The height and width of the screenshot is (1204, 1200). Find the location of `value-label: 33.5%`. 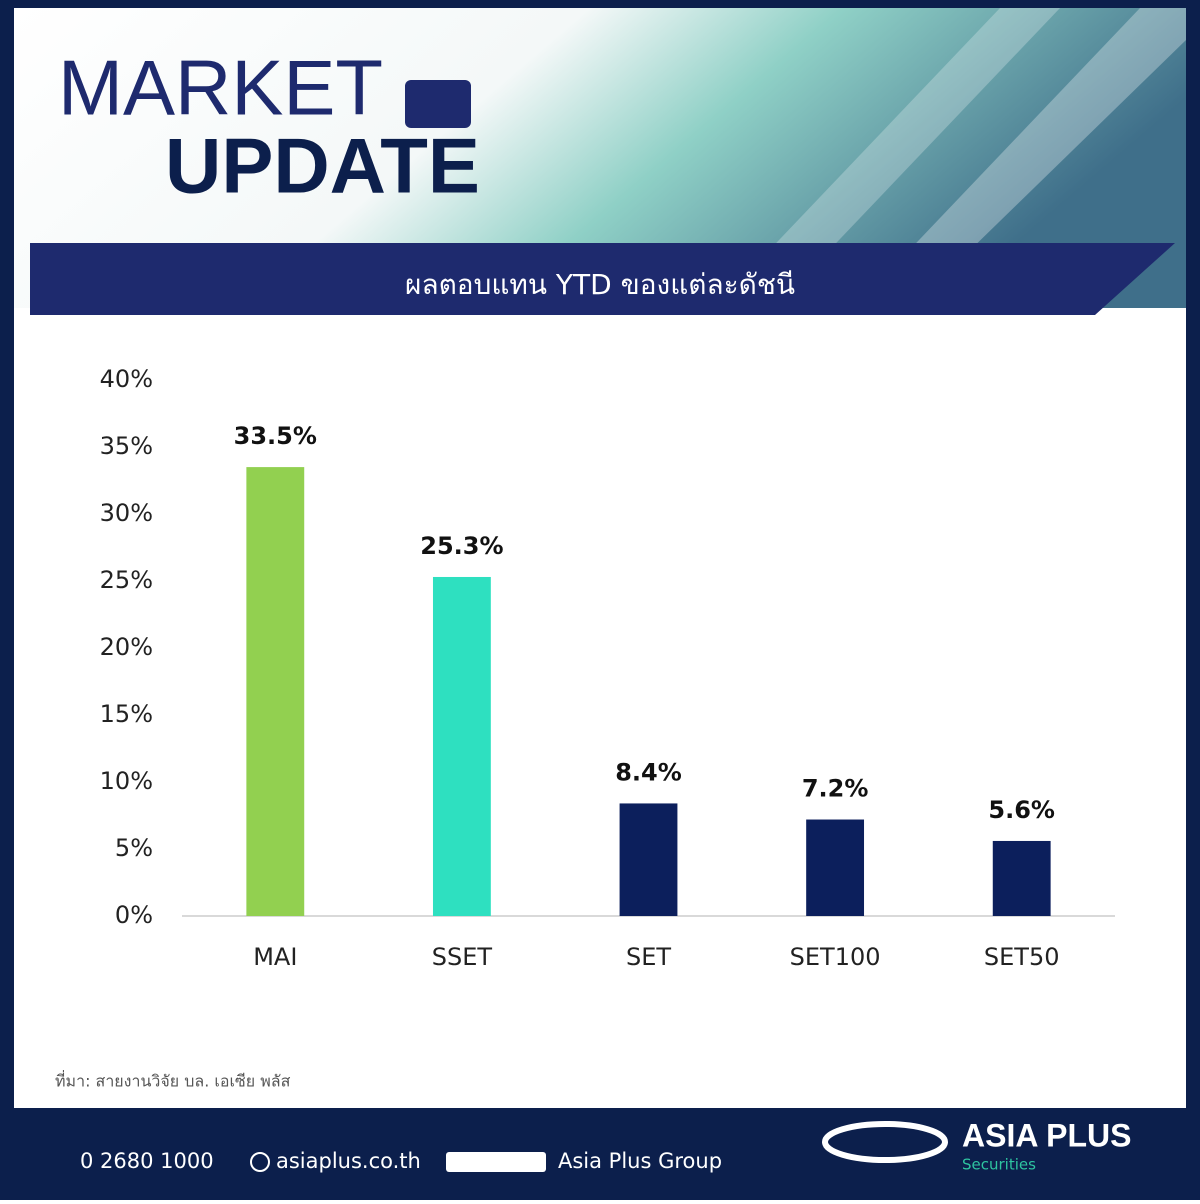

value-label: 33.5% is located at coordinates (275, 436).